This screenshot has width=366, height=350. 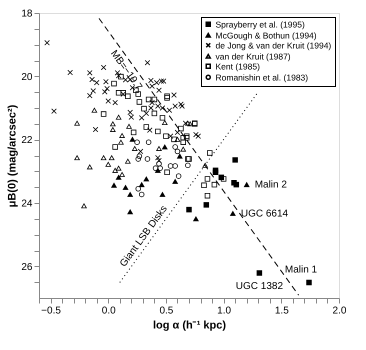 What do you see at coordinates (109, 311) in the screenshot?
I see `x-tick-label: 0.0` at bounding box center [109, 311].